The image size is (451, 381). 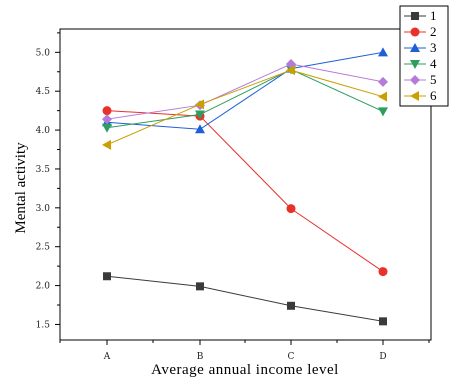 What do you see at coordinates (433, 63) in the screenshot?
I see `legend-label: 4` at bounding box center [433, 63].